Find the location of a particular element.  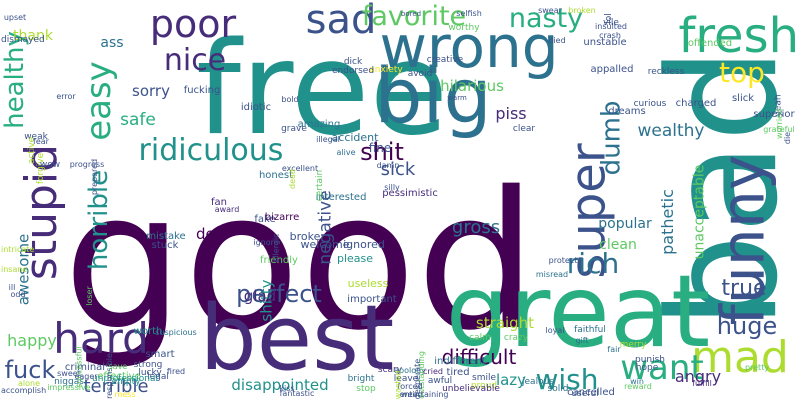

word-fresh: fresh is located at coordinates (738, 36).